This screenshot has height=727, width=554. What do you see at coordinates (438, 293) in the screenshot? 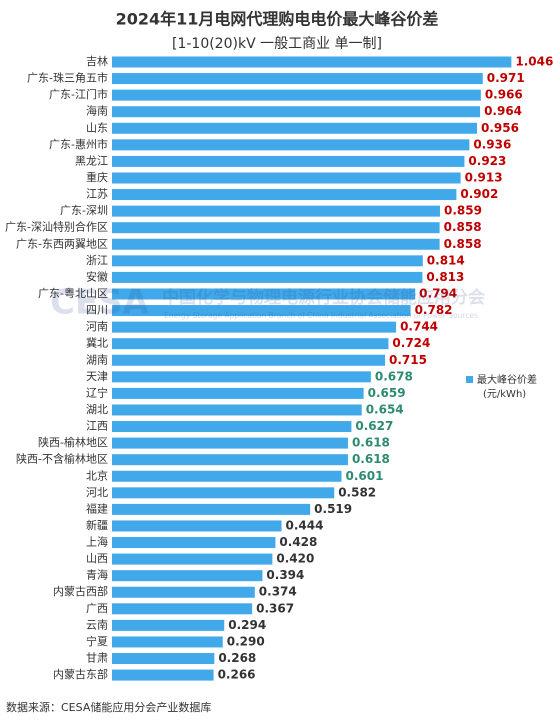
I see `value-label: 0.794` at bounding box center [438, 293].